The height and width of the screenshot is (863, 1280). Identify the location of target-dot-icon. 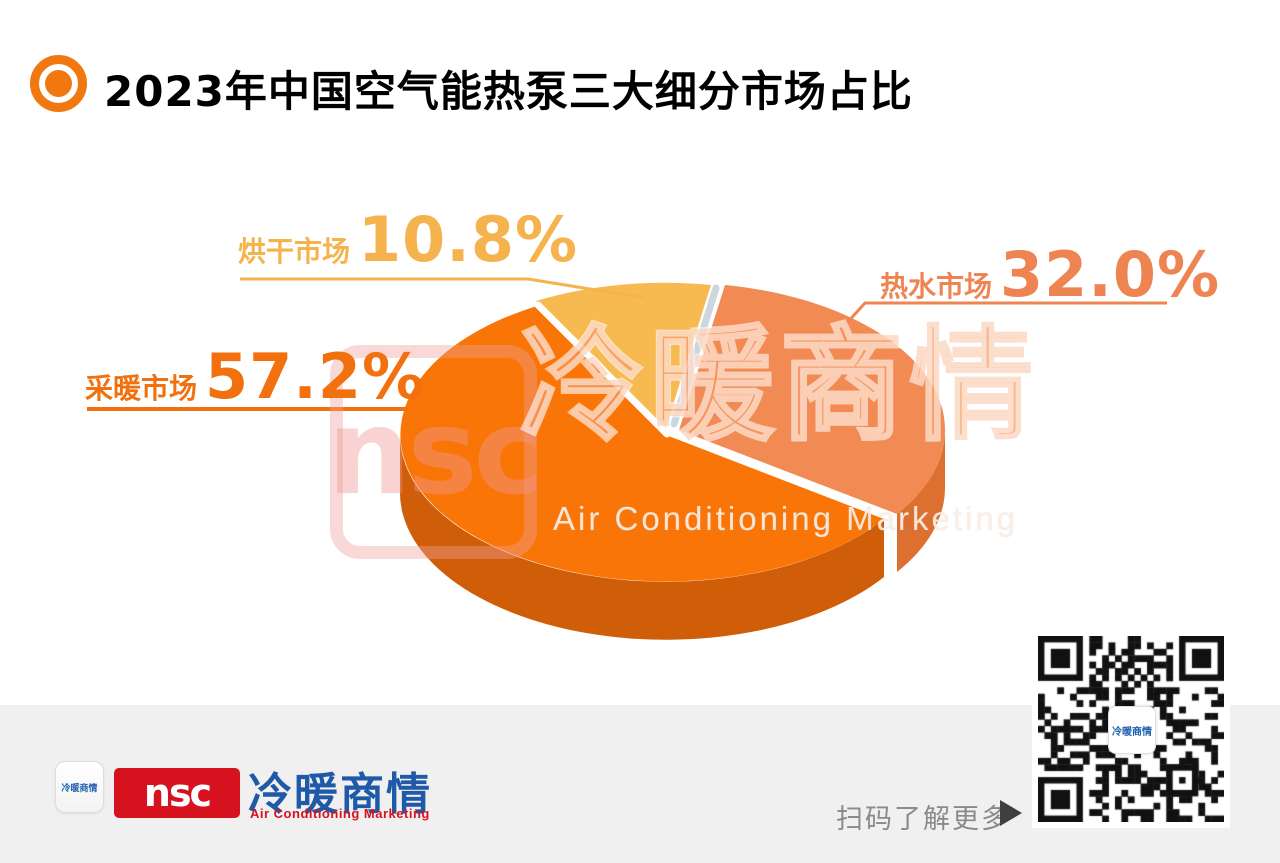
(58, 83).